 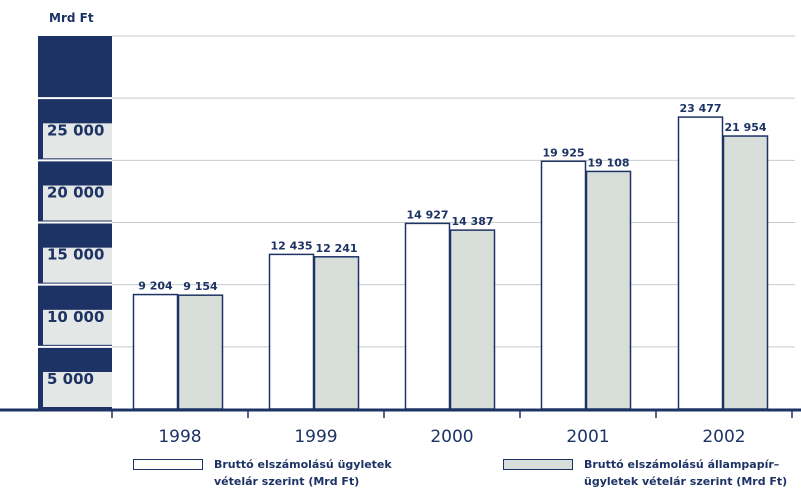 I want to click on value-label: 14 387, so click(x=472, y=221).